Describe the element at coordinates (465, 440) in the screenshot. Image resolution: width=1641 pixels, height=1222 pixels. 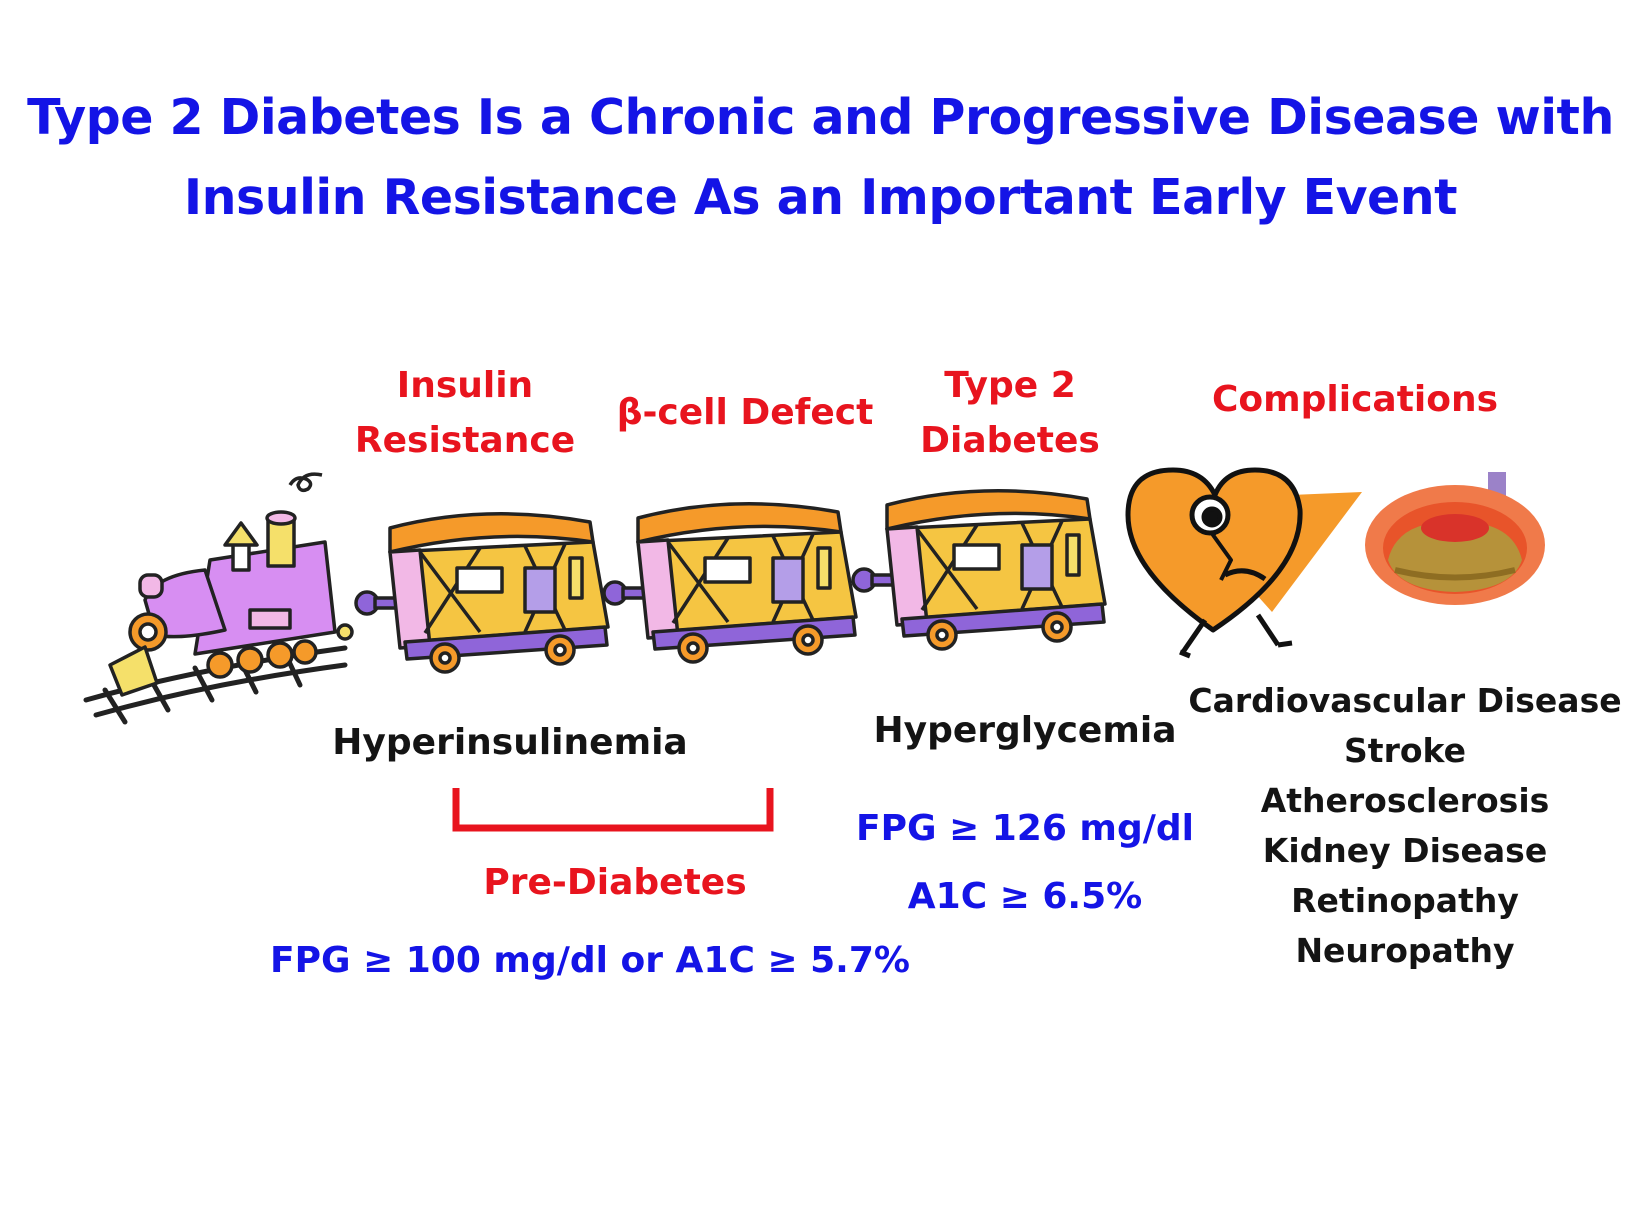
I see `stage-insulin-resistance-line-2: Resistance` at that location.